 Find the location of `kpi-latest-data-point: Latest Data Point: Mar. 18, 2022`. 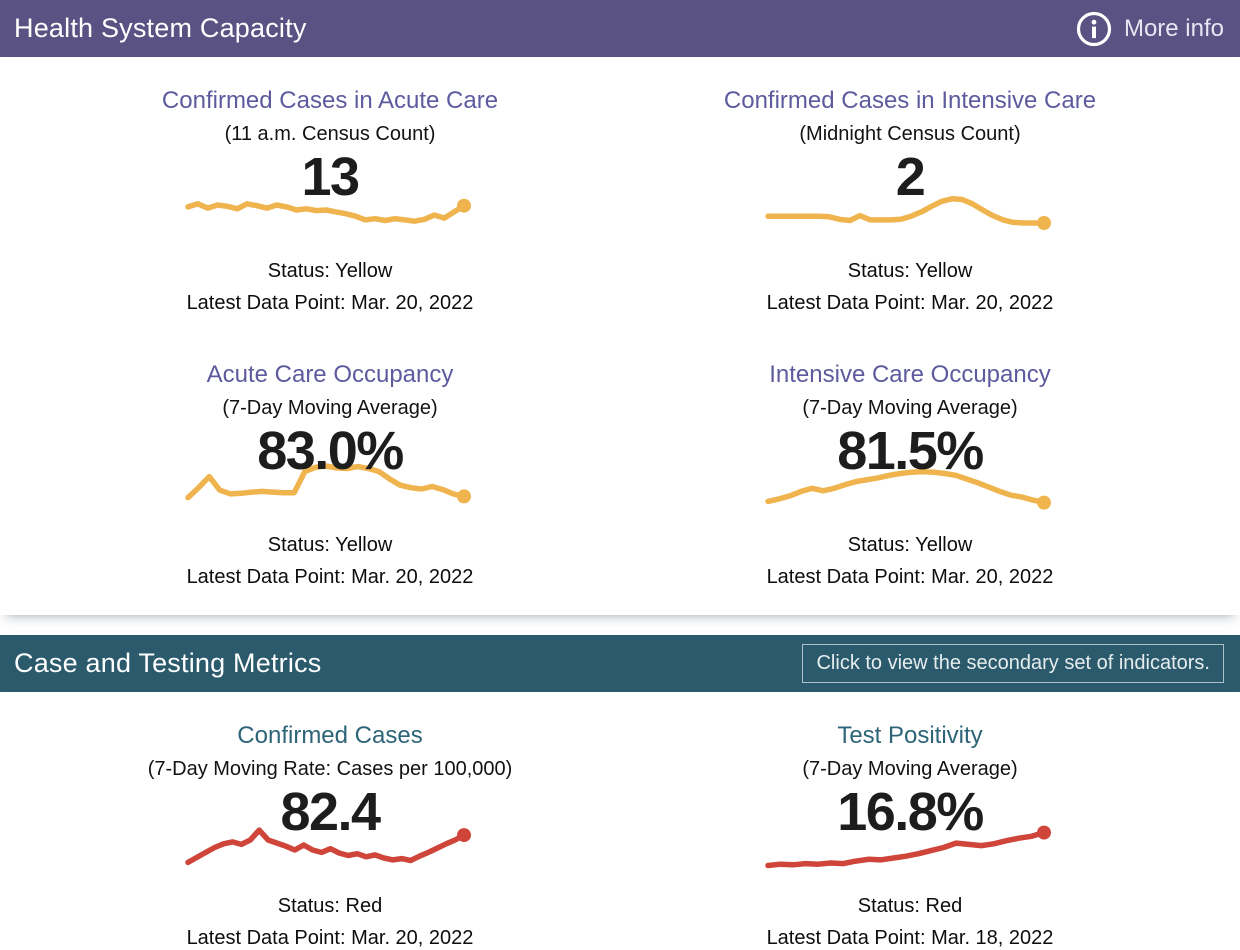

kpi-latest-data-point: Latest Data Point: Mar. 18, 2022 is located at coordinates (910, 938).